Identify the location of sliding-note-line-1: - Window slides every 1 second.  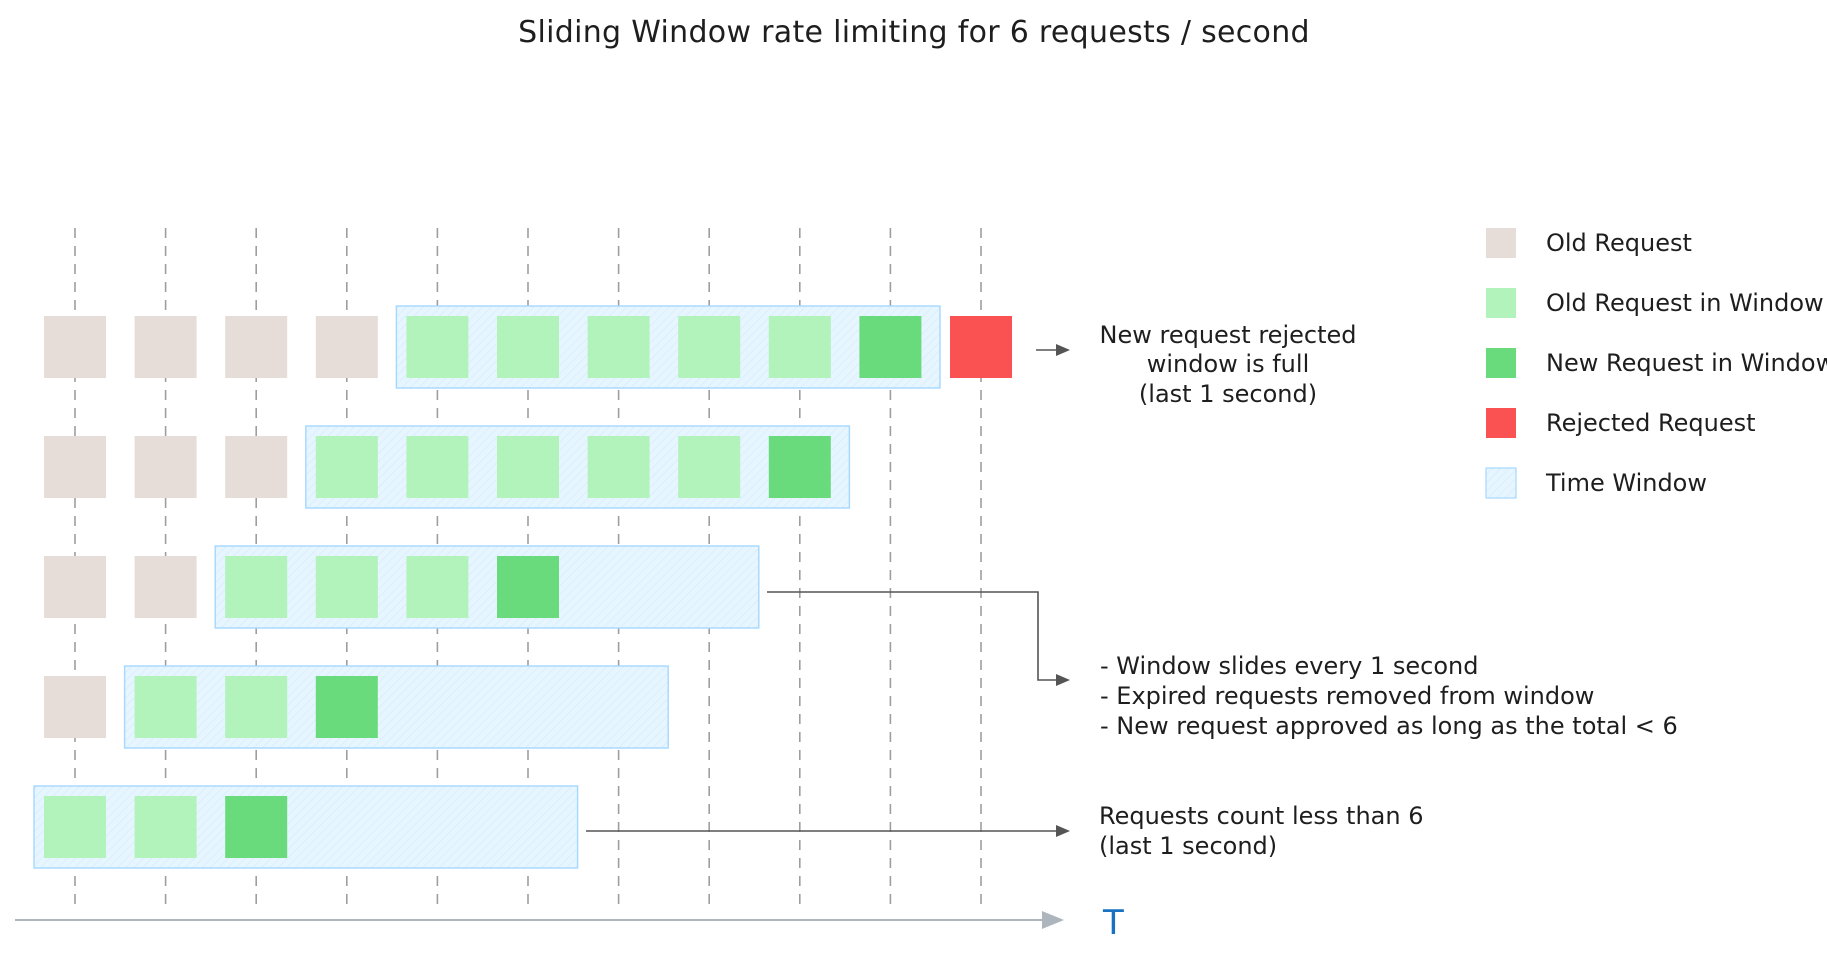
(1289, 666).